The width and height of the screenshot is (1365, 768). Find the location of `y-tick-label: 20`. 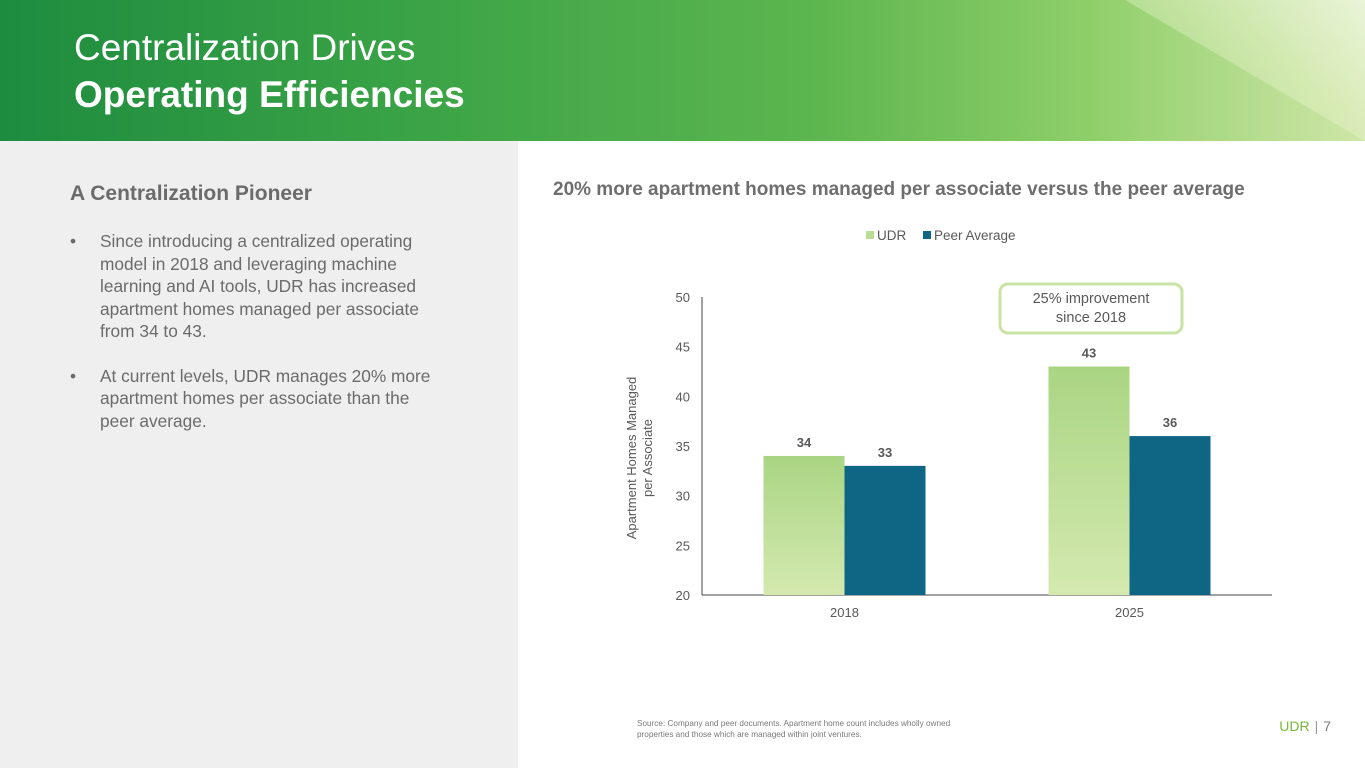

y-tick-label: 20 is located at coordinates (683, 595).